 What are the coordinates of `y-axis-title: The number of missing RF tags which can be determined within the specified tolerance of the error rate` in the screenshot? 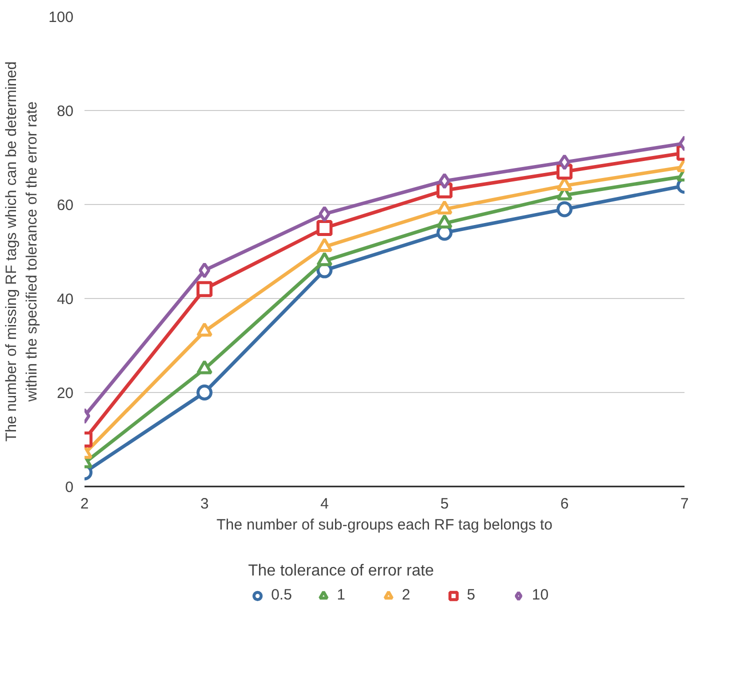 It's located at (21, 251).